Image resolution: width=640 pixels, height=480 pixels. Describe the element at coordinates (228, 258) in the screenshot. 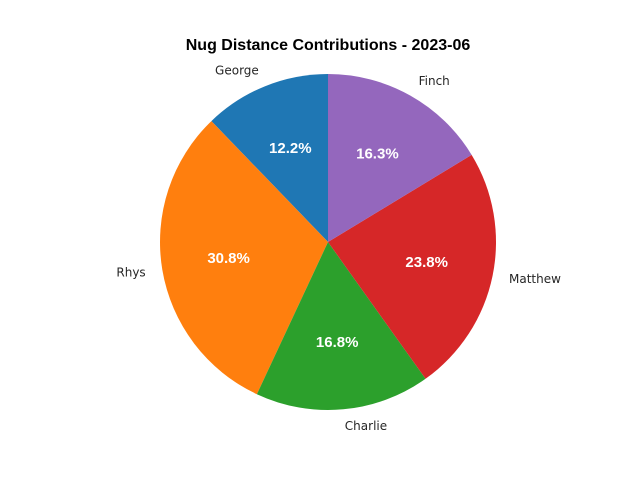

I see `pct-label-rhys: 30.8%` at that location.